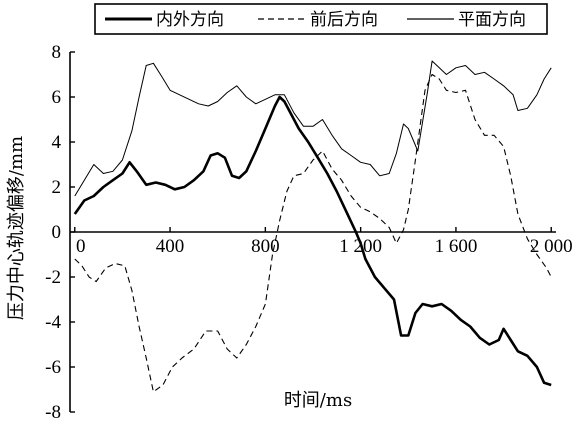 This screenshot has width=580, height=430. What do you see at coordinates (265, 246) in the screenshot?
I see `x-tick-label: 800` at bounding box center [265, 246].